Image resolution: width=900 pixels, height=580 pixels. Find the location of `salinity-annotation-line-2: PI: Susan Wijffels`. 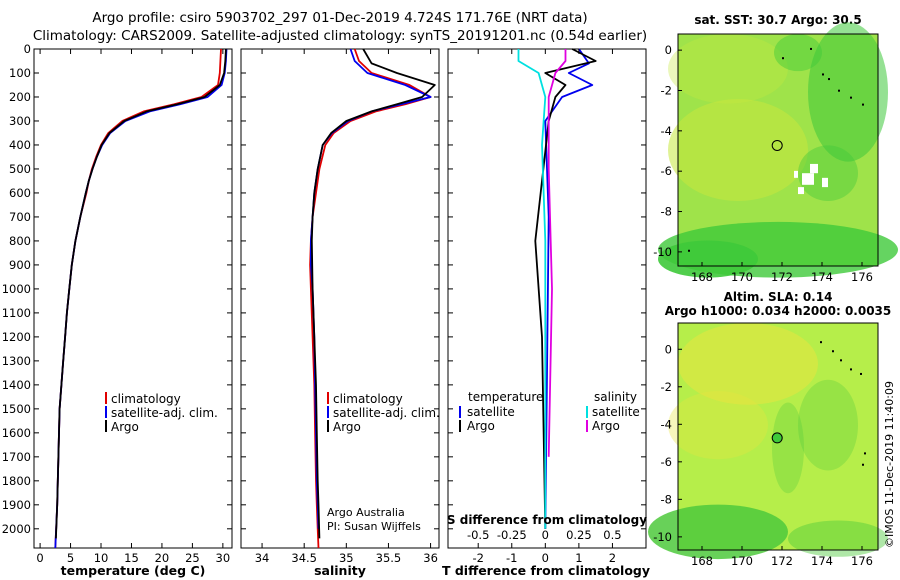

salinity-annotation-line-2: PI: Susan Wijffels is located at coordinates (374, 526).